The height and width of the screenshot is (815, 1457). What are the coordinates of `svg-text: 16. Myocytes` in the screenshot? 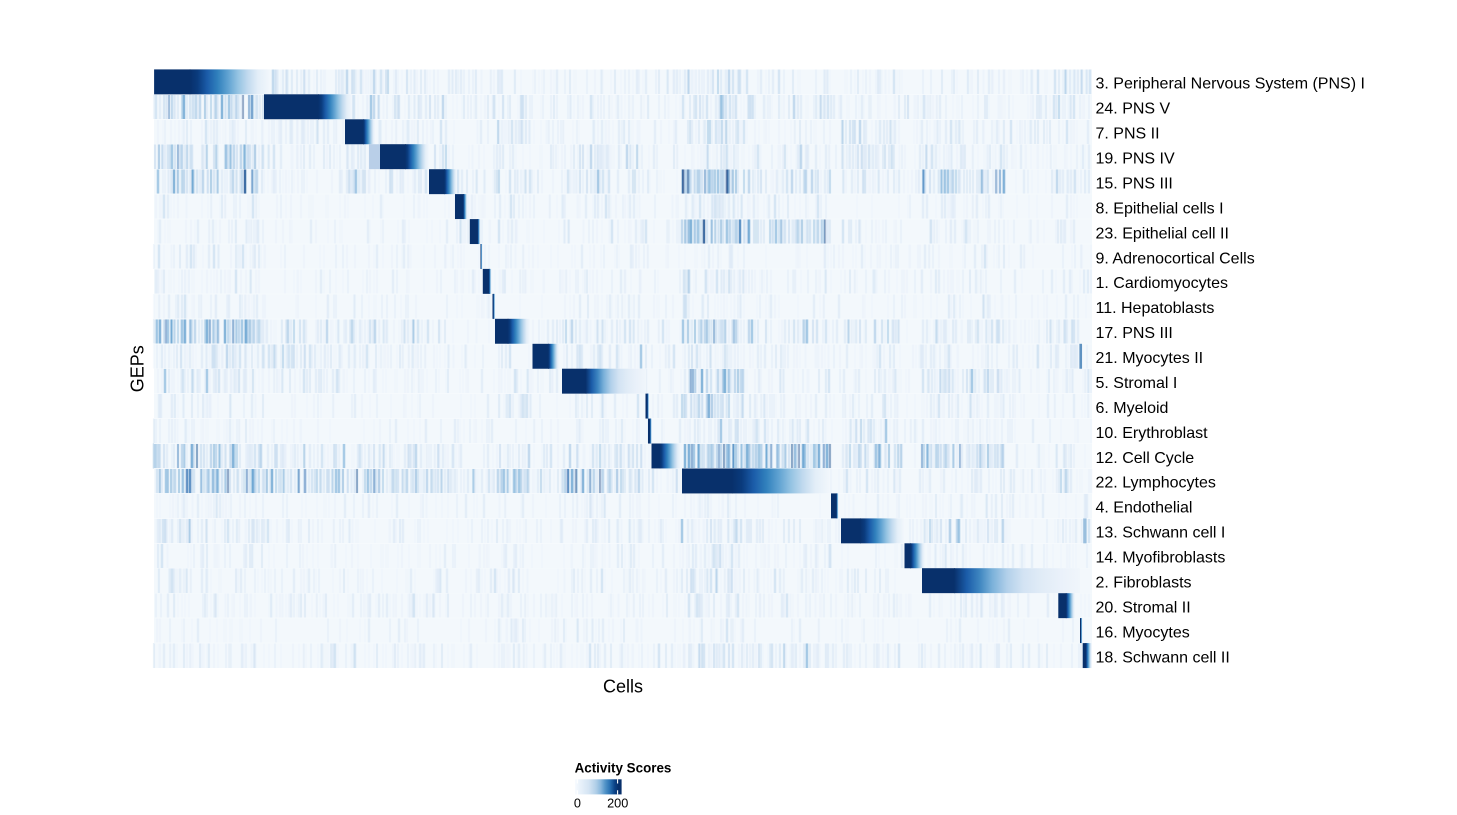 It's located at (1143, 632).